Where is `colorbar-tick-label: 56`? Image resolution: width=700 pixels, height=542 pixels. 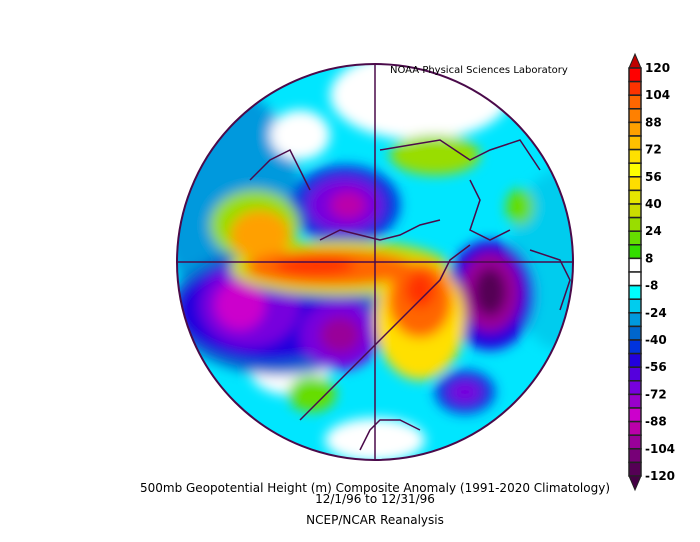 colorbar-tick-label: 56 is located at coordinates (653, 177).